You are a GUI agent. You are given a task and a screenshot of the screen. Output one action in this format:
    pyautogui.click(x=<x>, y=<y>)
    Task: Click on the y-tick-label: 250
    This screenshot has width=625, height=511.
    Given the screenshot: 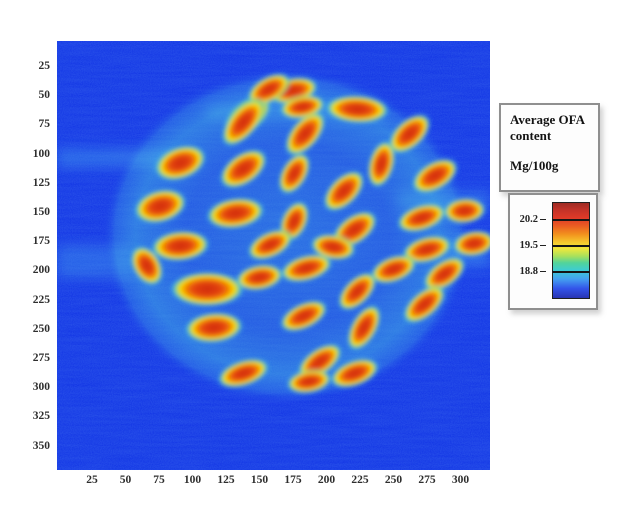 What is the action you would take?
    pyautogui.click(x=41, y=328)
    